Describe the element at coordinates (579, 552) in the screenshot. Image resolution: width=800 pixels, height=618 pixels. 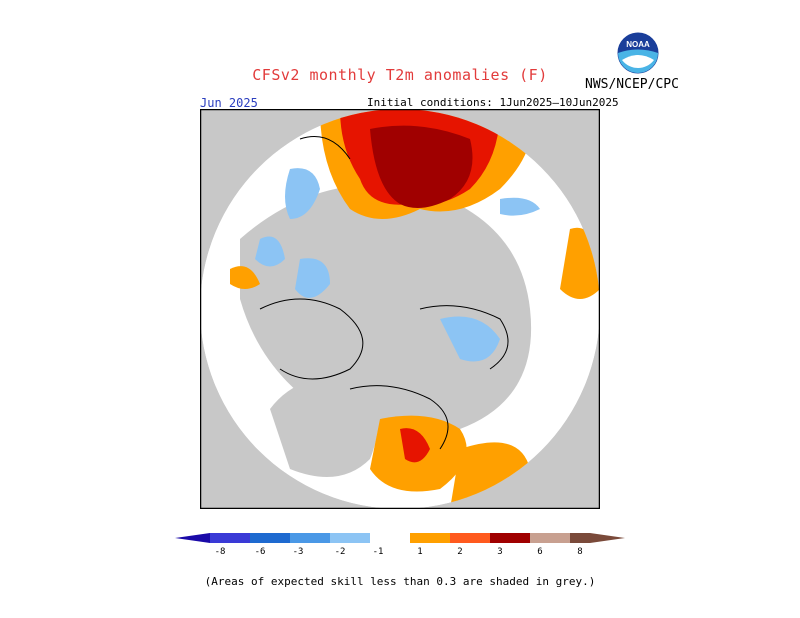
I see `legend-tick: 8` at that location.